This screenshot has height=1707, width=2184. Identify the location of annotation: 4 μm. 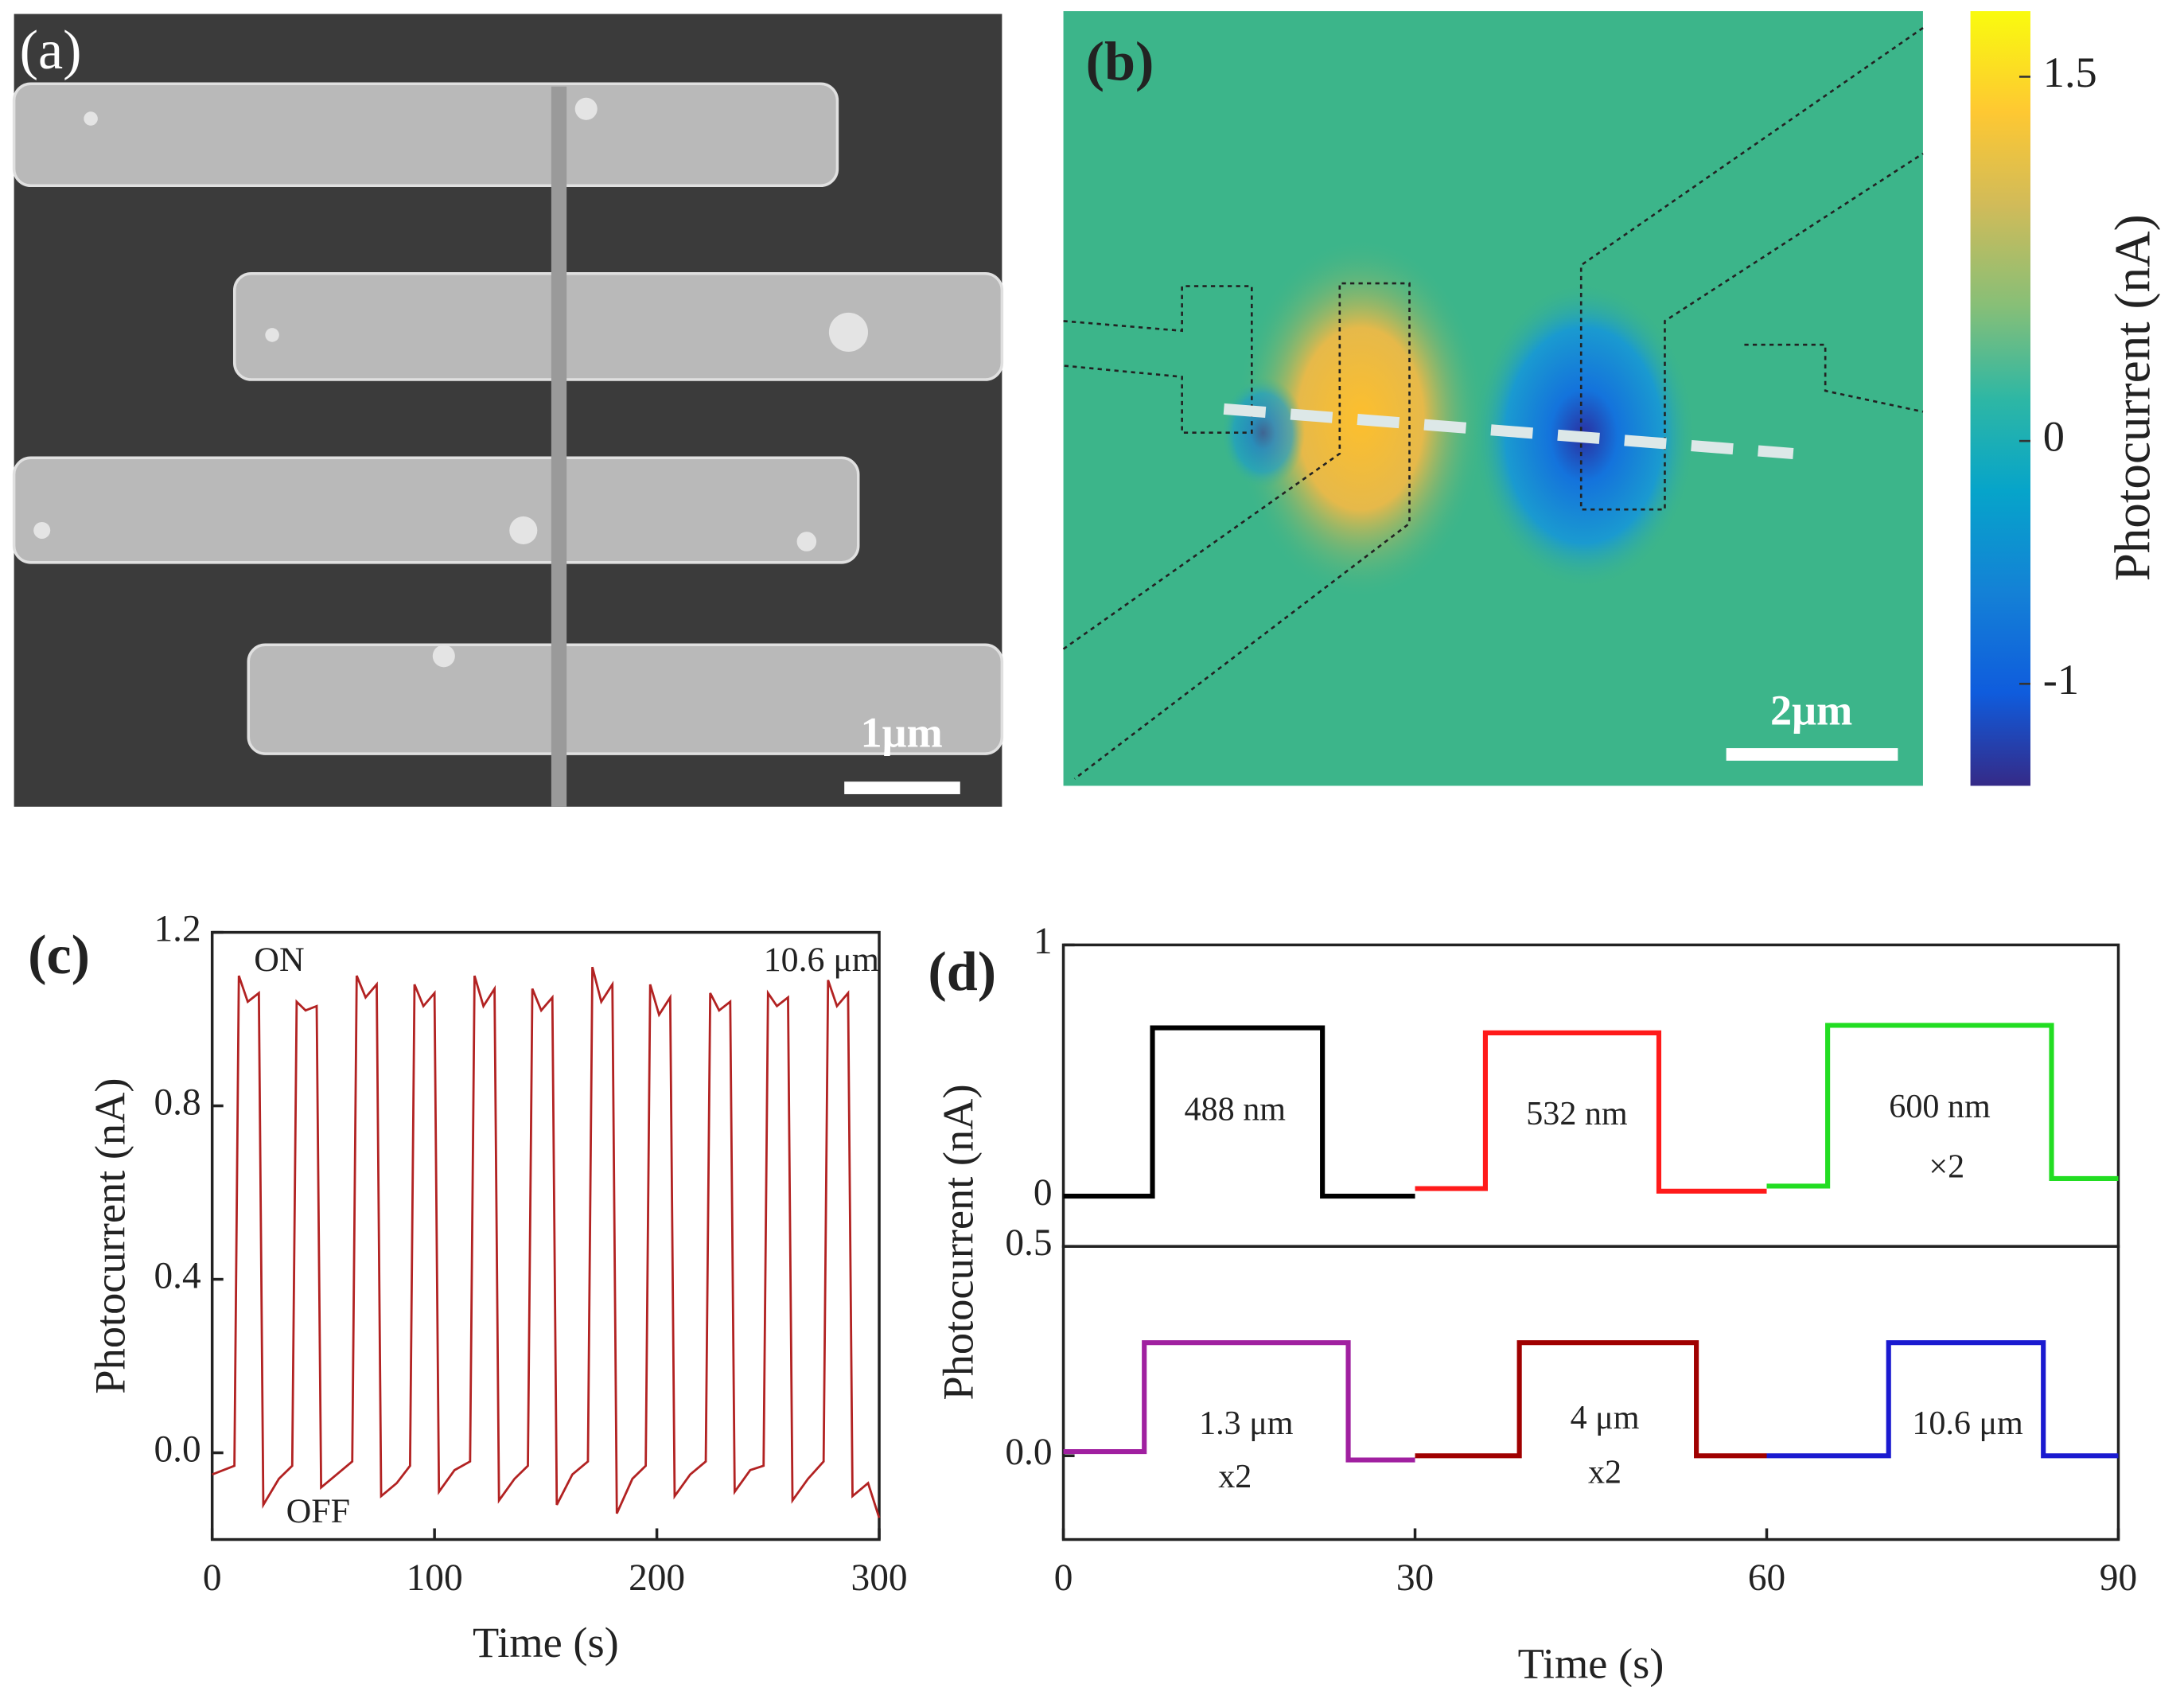
(1605, 1417).